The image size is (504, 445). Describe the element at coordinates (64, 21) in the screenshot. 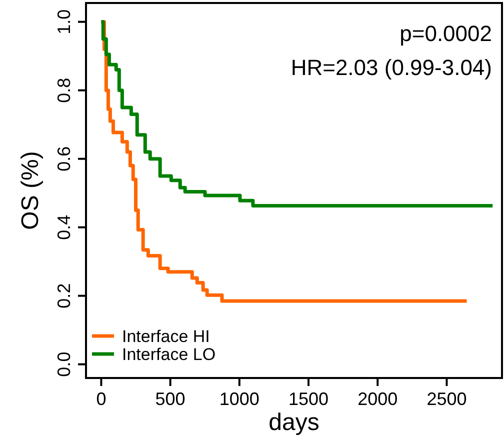

I see `y-tick-label: 1.0` at that location.